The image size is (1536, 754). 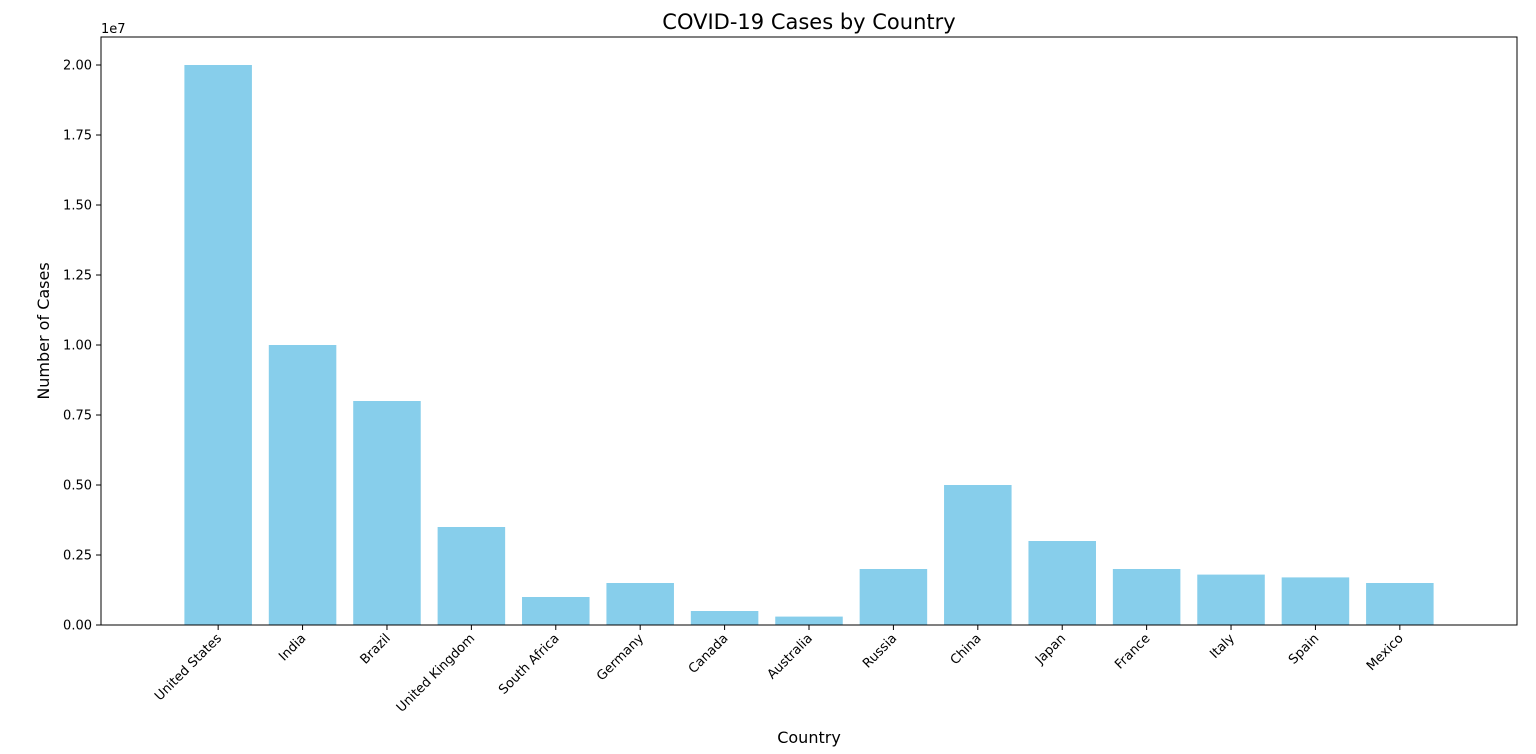 What do you see at coordinates (1132, 651) in the screenshot?
I see `x-tick-label: France` at bounding box center [1132, 651].